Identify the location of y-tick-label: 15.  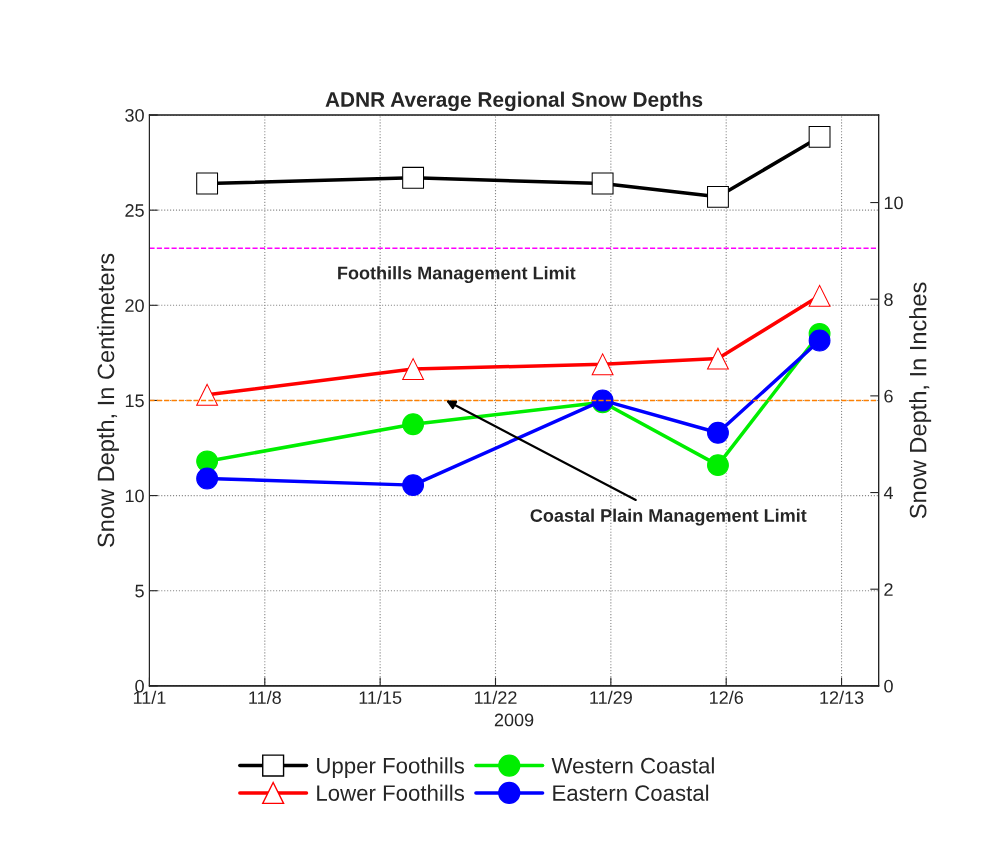
(134, 401).